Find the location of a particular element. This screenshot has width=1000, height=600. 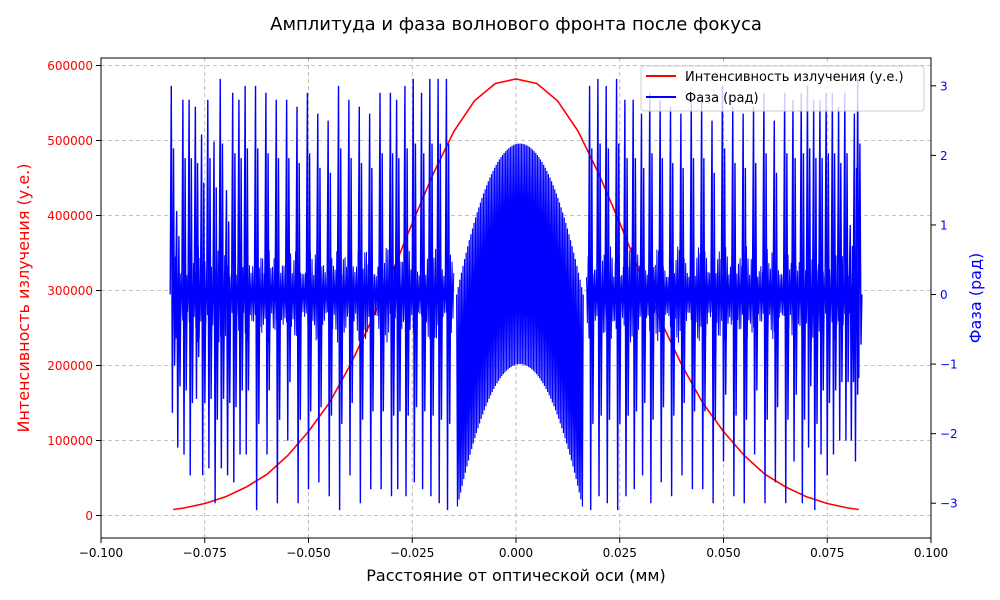

legend-box is located at coordinates (782, 88).